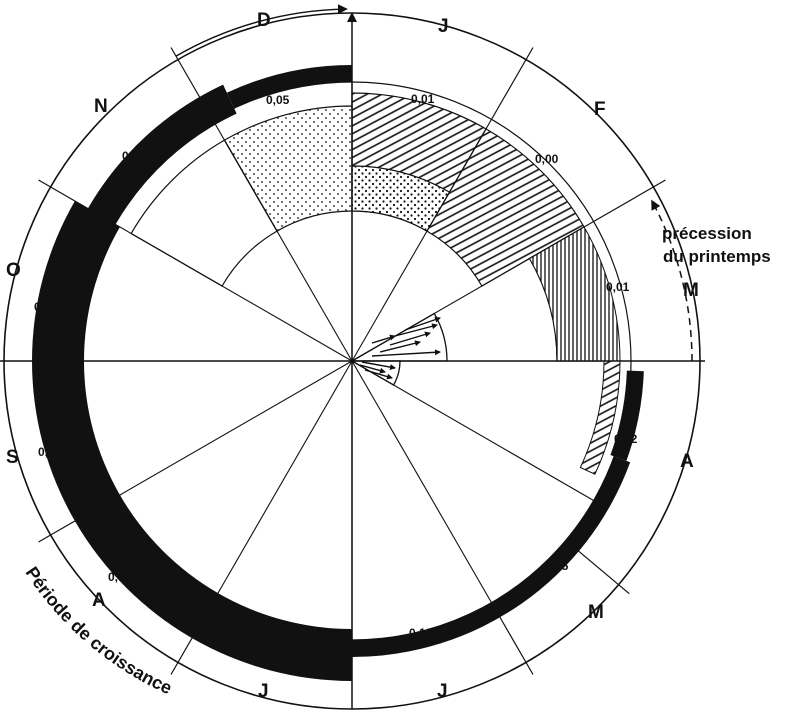 Image resolution: width=807 pixels, height=715 pixels. What do you see at coordinates (120, 577) in the screenshot?
I see `value-a2: 0,55` at bounding box center [120, 577].